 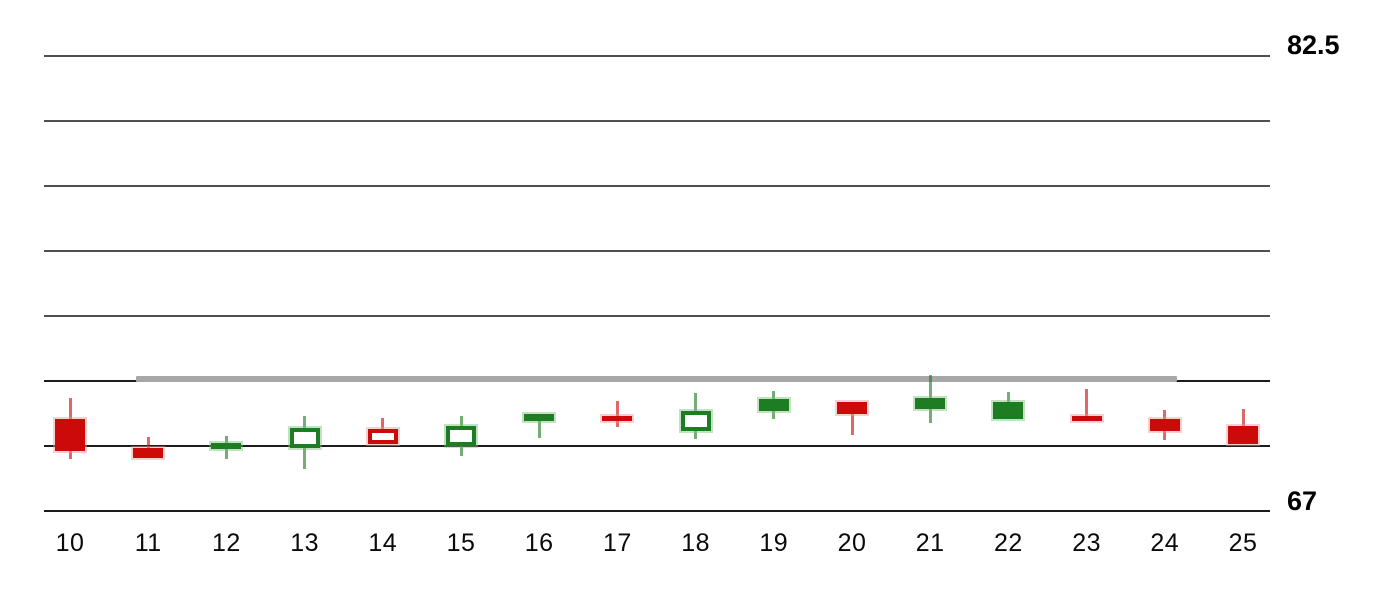 I want to click on x-tick-label-13: 13, so click(x=304, y=543).